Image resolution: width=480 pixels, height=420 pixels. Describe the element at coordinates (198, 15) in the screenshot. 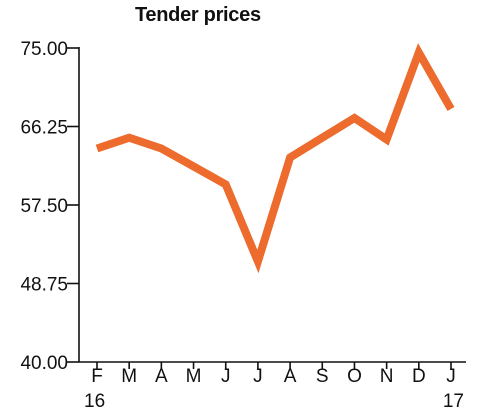

I see `chart-title: Tender prices` at that location.